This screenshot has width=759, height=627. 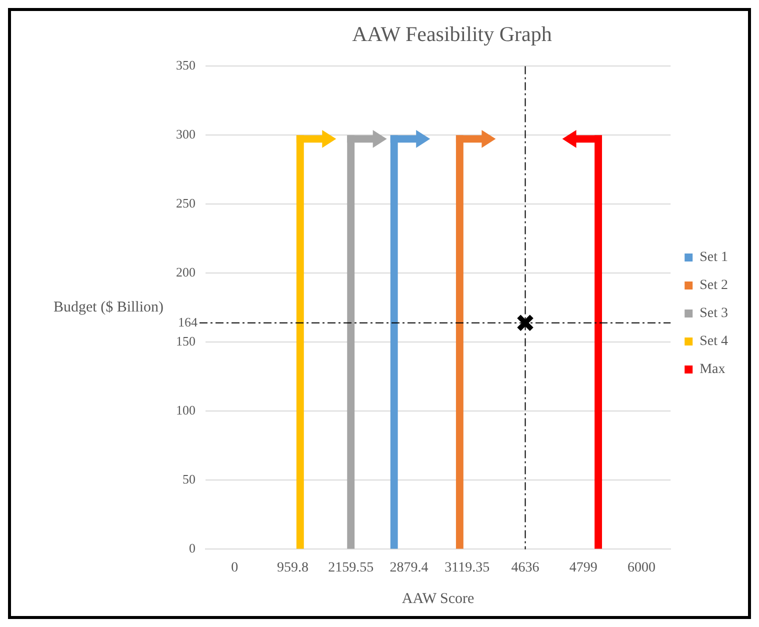 What do you see at coordinates (186, 65) in the screenshot?
I see `y-tick-label: 350` at bounding box center [186, 65].